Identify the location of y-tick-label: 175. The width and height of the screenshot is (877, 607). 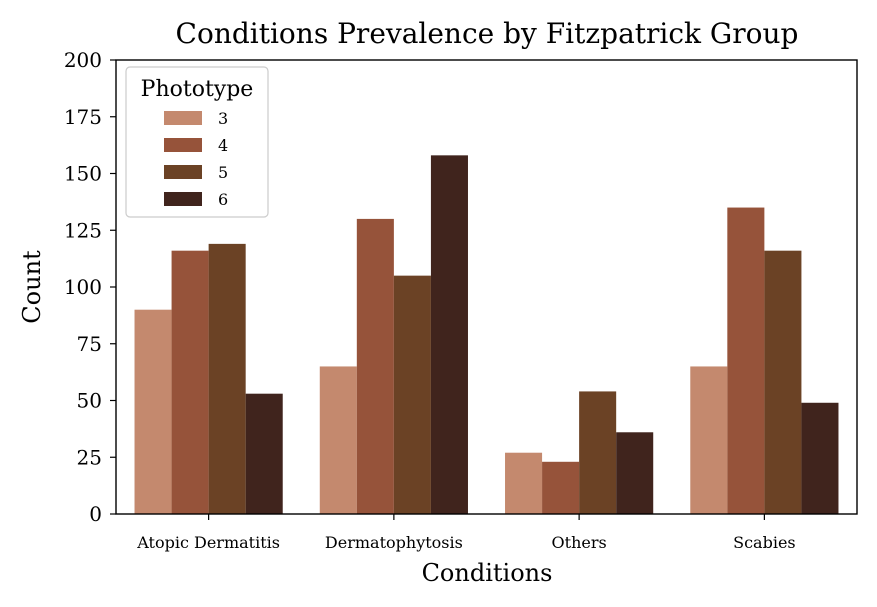
(83, 117).